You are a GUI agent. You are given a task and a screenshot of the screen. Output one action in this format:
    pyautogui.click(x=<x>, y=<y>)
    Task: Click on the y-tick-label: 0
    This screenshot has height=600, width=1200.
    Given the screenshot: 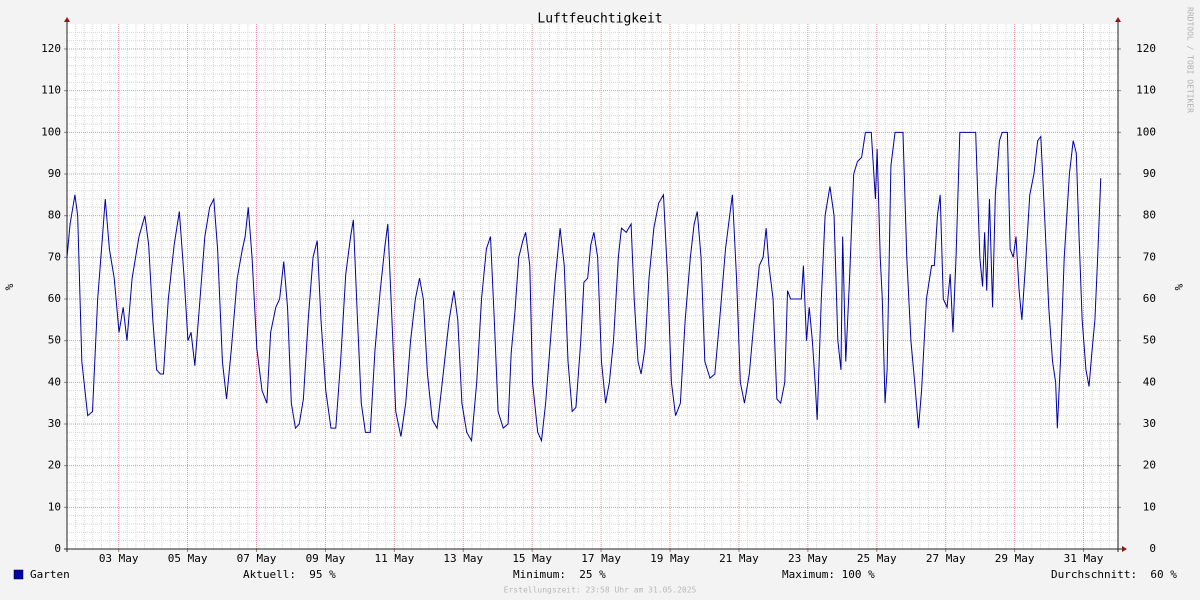 What is the action you would take?
    pyautogui.click(x=57, y=548)
    